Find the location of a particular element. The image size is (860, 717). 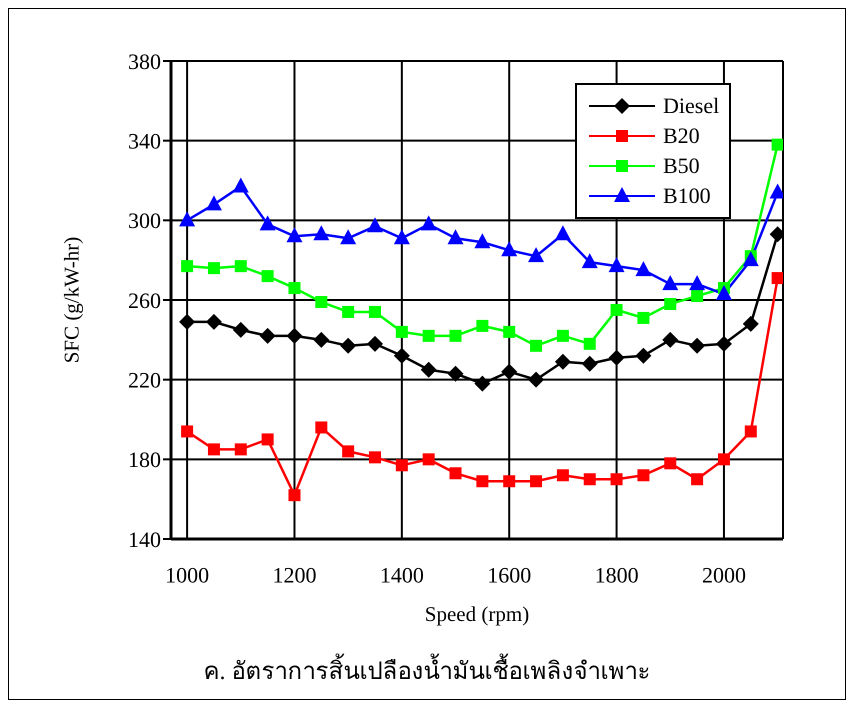

legend-label: B50 is located at coordinates (681, 166).